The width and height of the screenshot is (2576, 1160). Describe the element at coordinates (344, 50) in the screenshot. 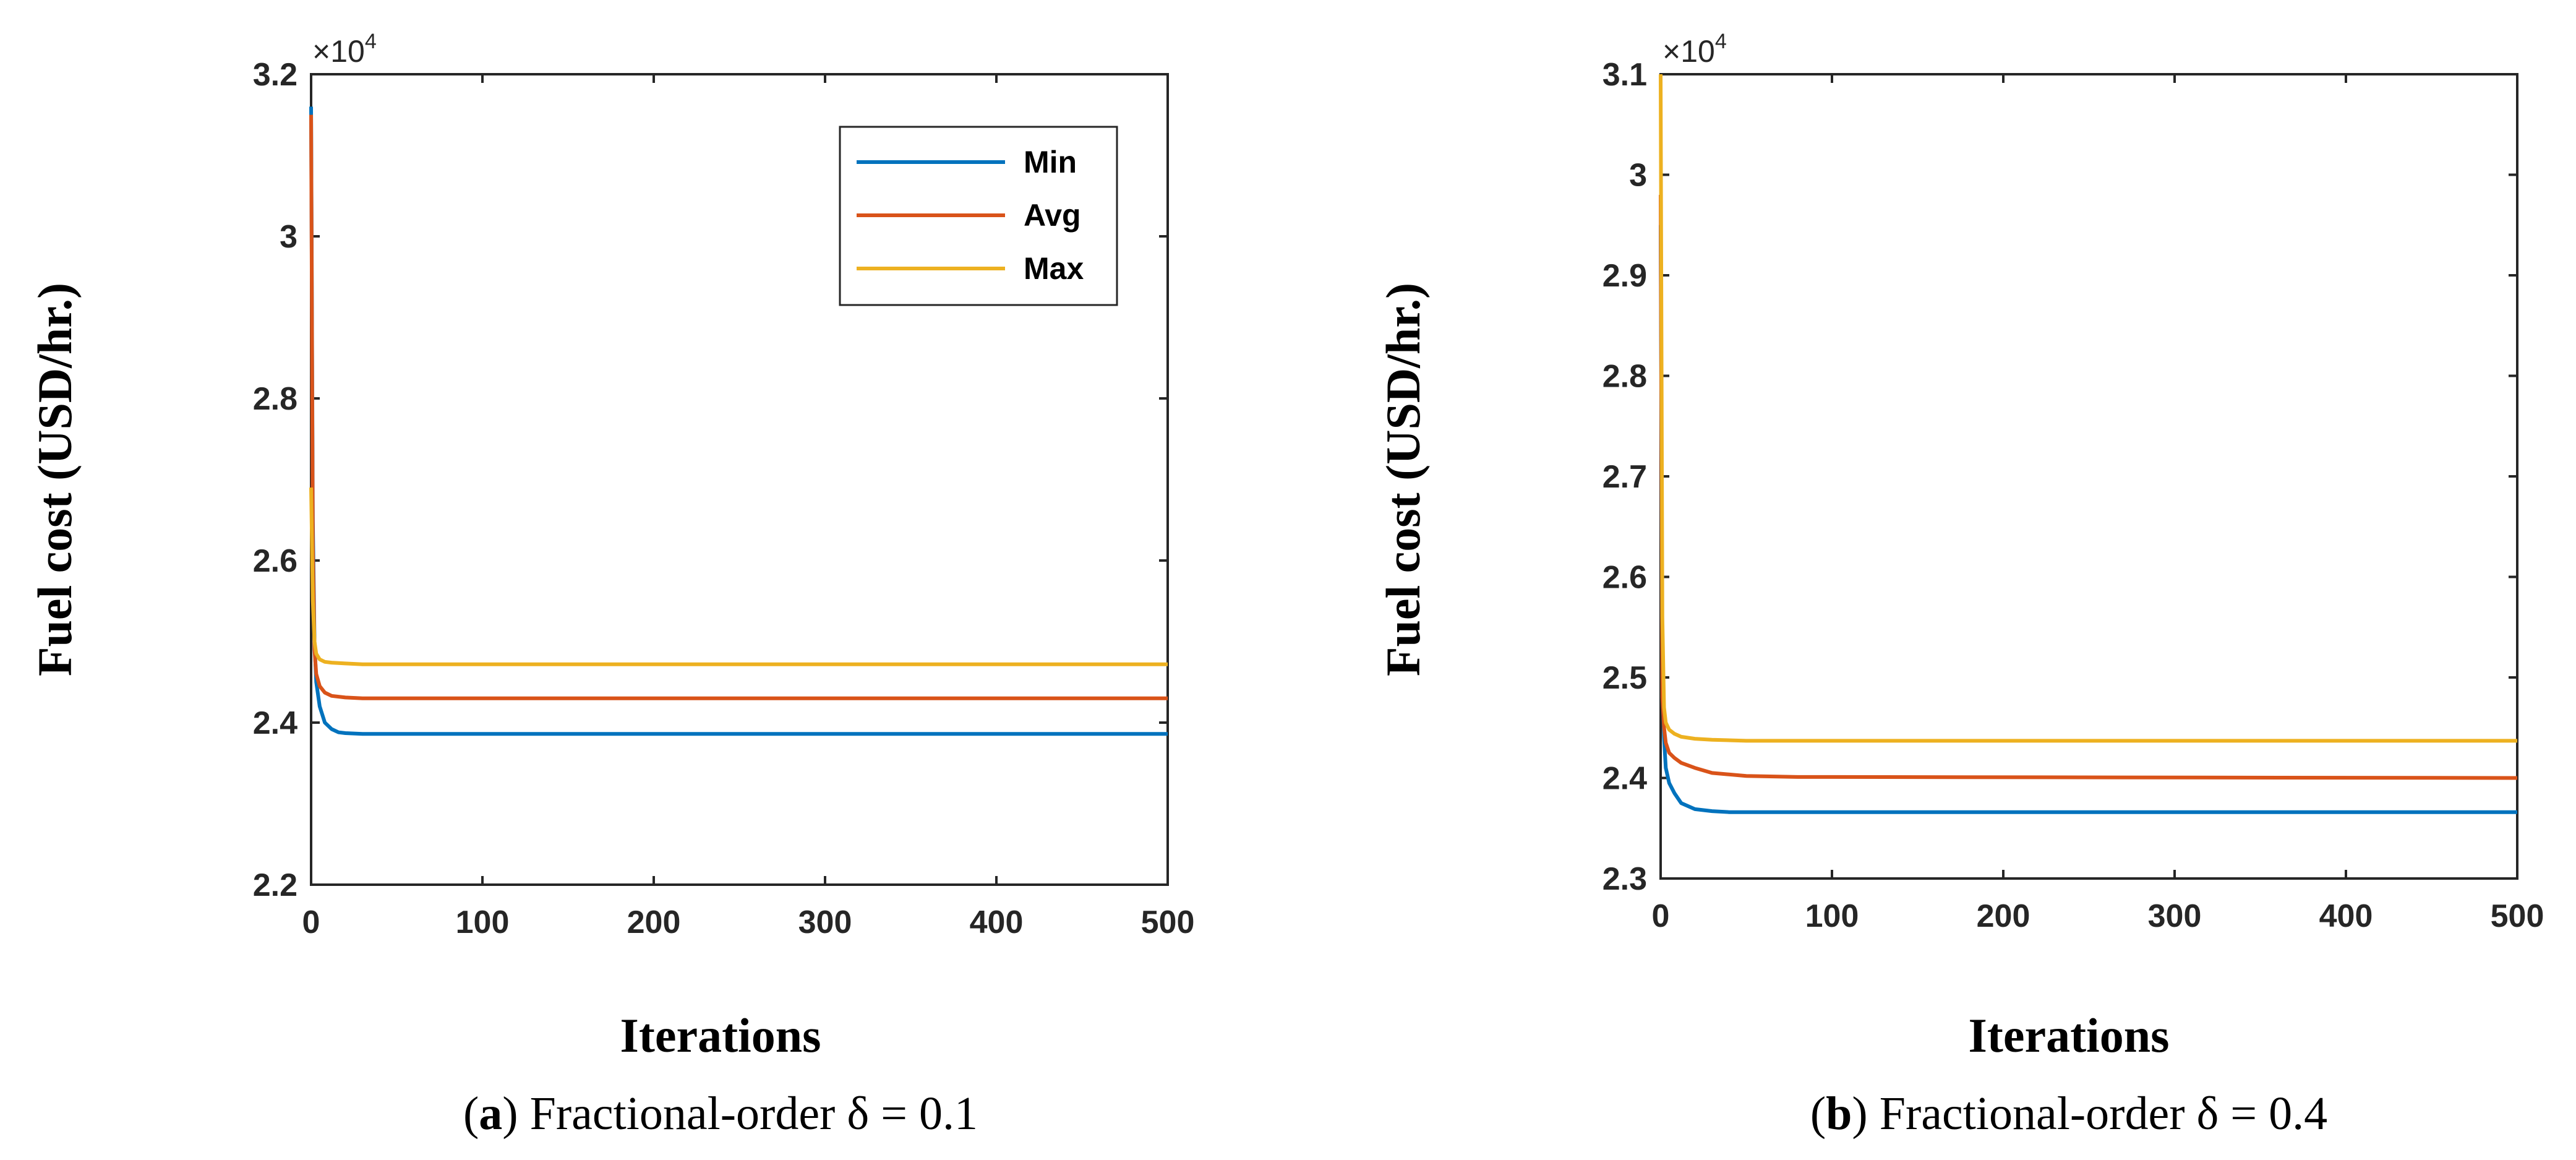

I see `panel-a-y-exponent: ×10⁴` at that location.